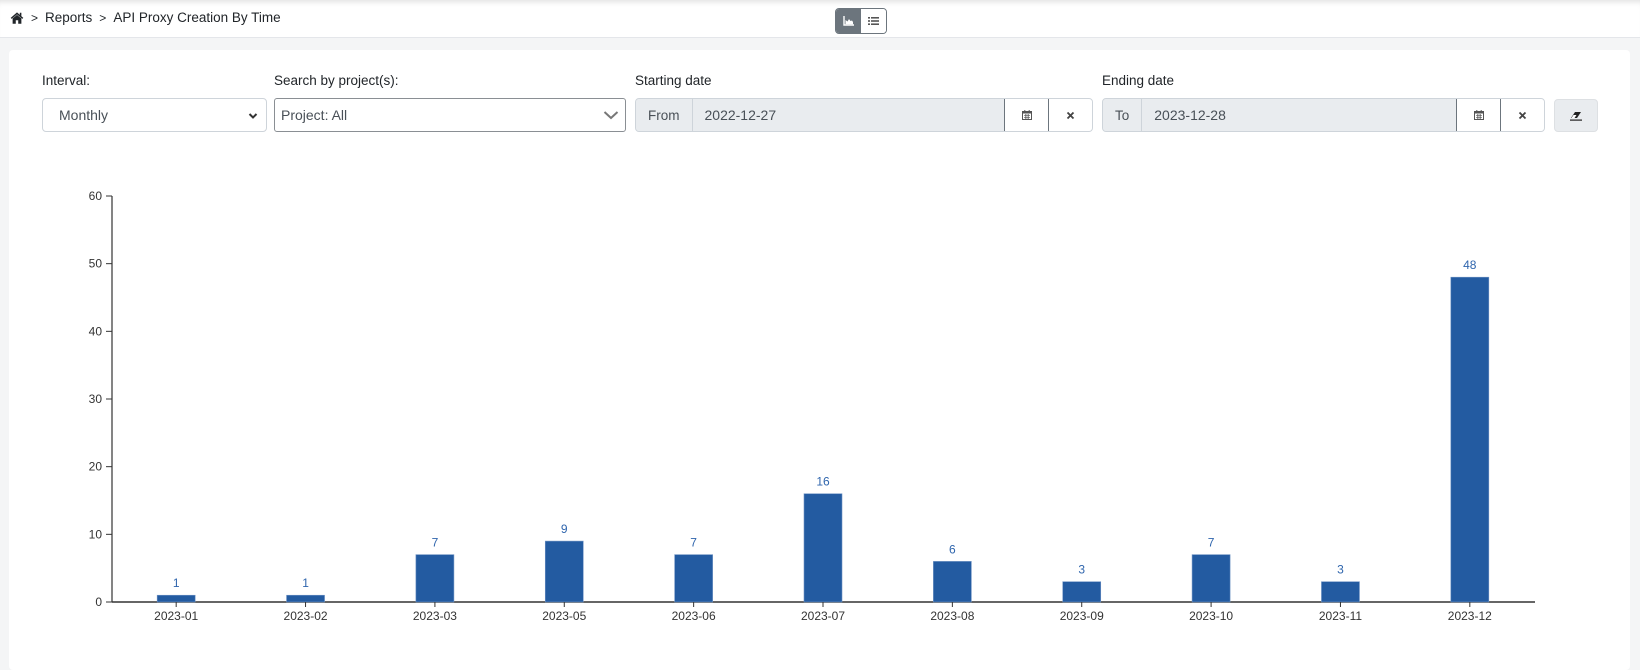  I want to click on x-tick-label: 2023-09, so click(1082, 616).